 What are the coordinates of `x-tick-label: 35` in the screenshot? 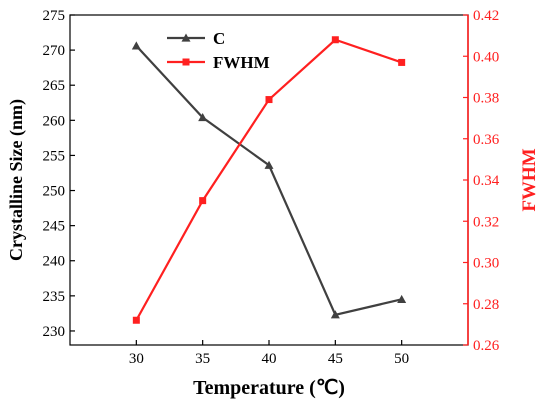 It's located at (202, 359).